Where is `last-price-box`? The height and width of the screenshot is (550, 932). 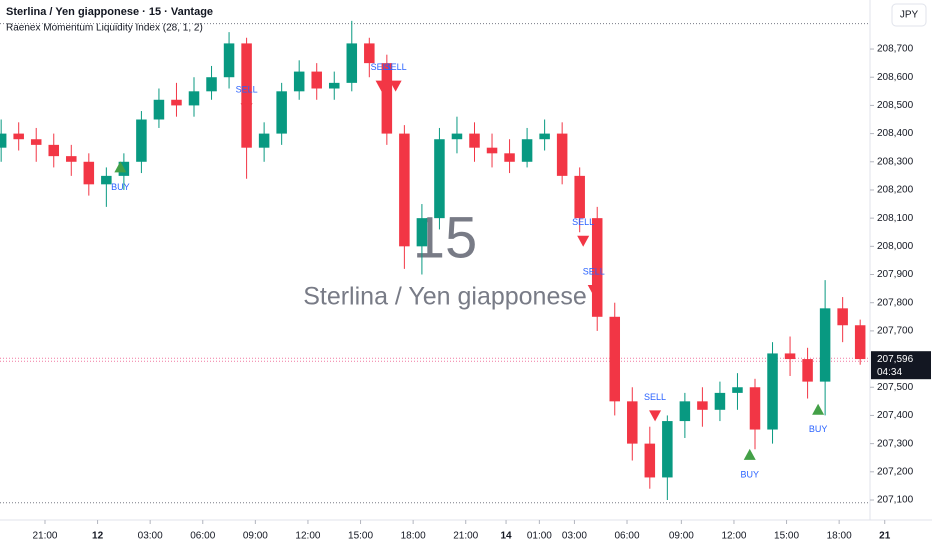 last-price-box is located at coordinates (901, 365).